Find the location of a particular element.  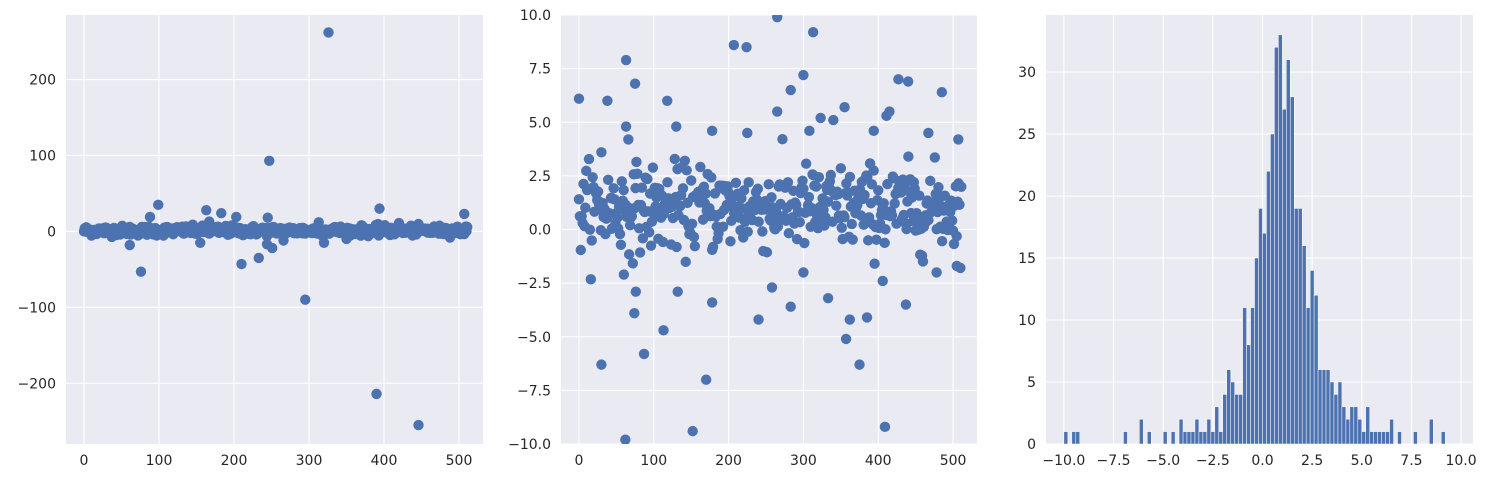

y-tick-label: 10 is located at coordinates (1027, 321).